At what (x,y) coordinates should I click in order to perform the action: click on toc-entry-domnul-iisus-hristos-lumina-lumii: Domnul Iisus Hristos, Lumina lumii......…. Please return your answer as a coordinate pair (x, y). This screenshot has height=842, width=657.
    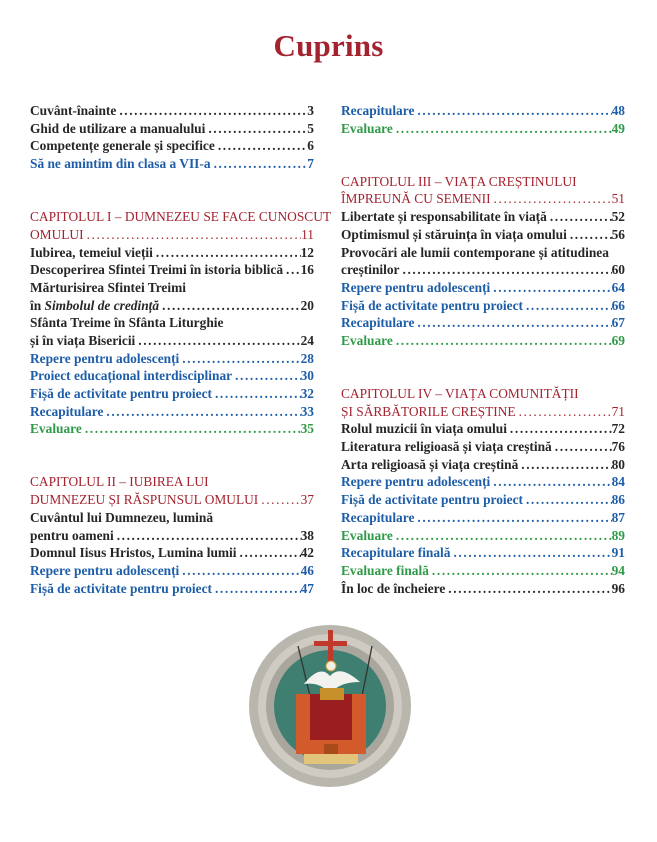
    Looking at the image, I should click on (172, 553).